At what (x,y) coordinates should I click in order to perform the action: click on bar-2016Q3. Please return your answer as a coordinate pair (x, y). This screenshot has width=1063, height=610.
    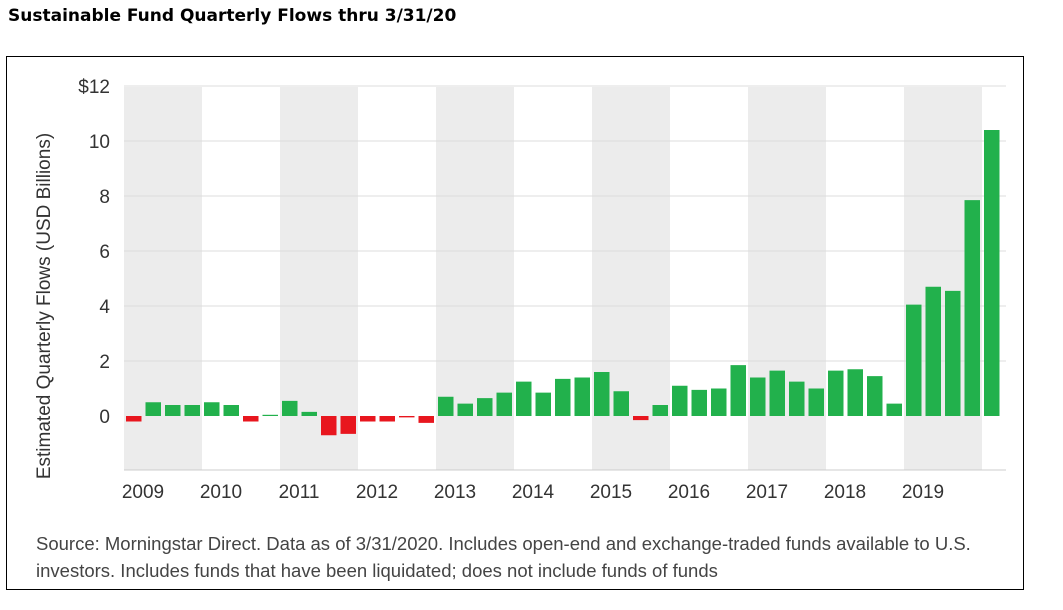
    Looking at the image, I should click on (719, 402).